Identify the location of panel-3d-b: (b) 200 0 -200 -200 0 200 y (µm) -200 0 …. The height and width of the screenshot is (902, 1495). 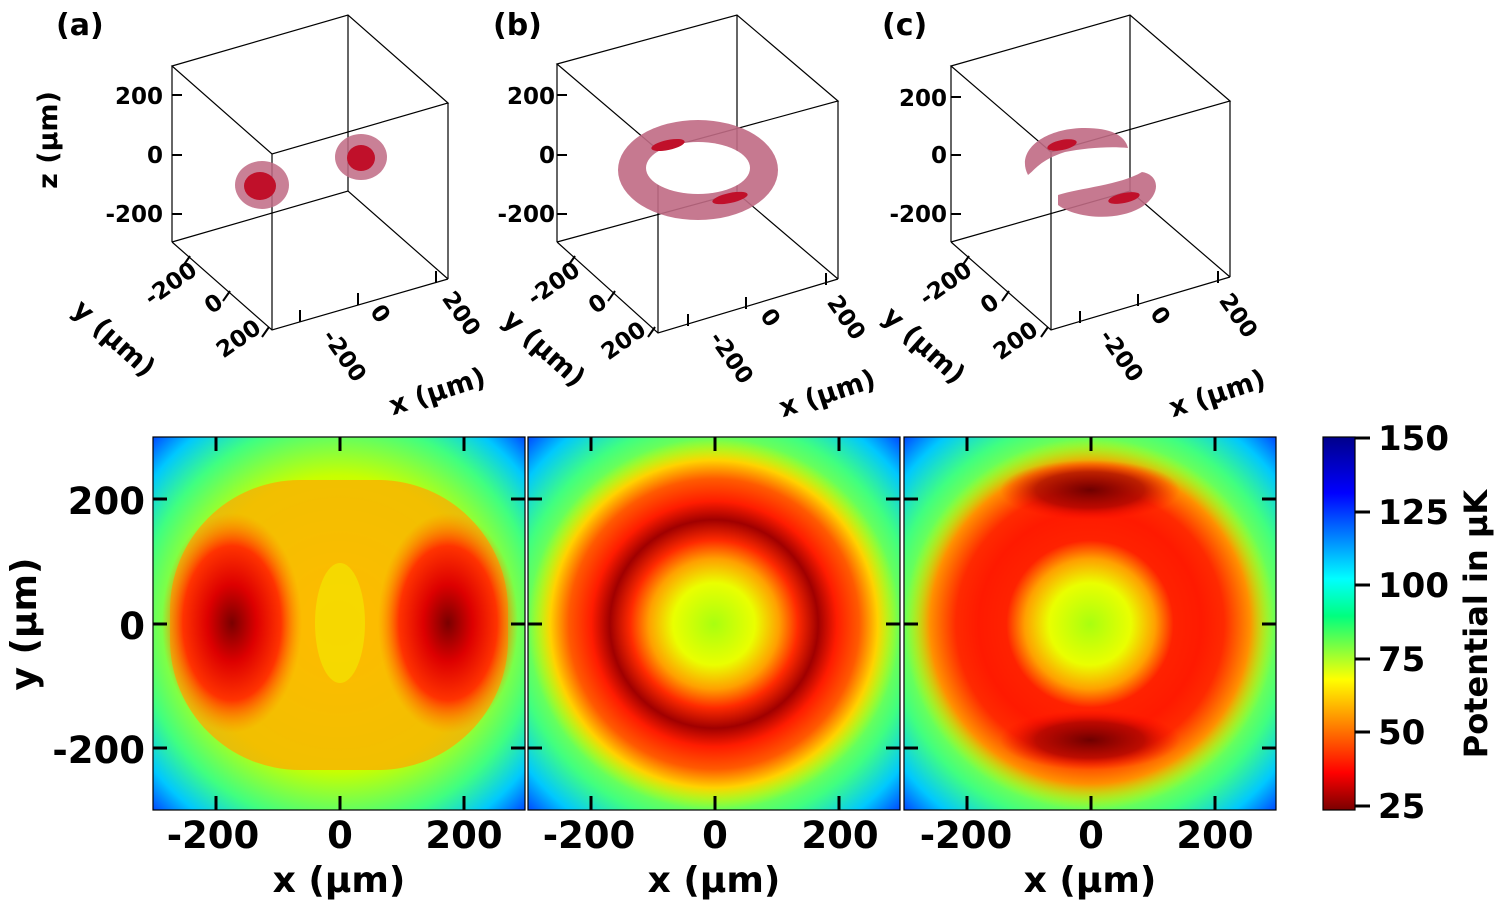
(686, 216).